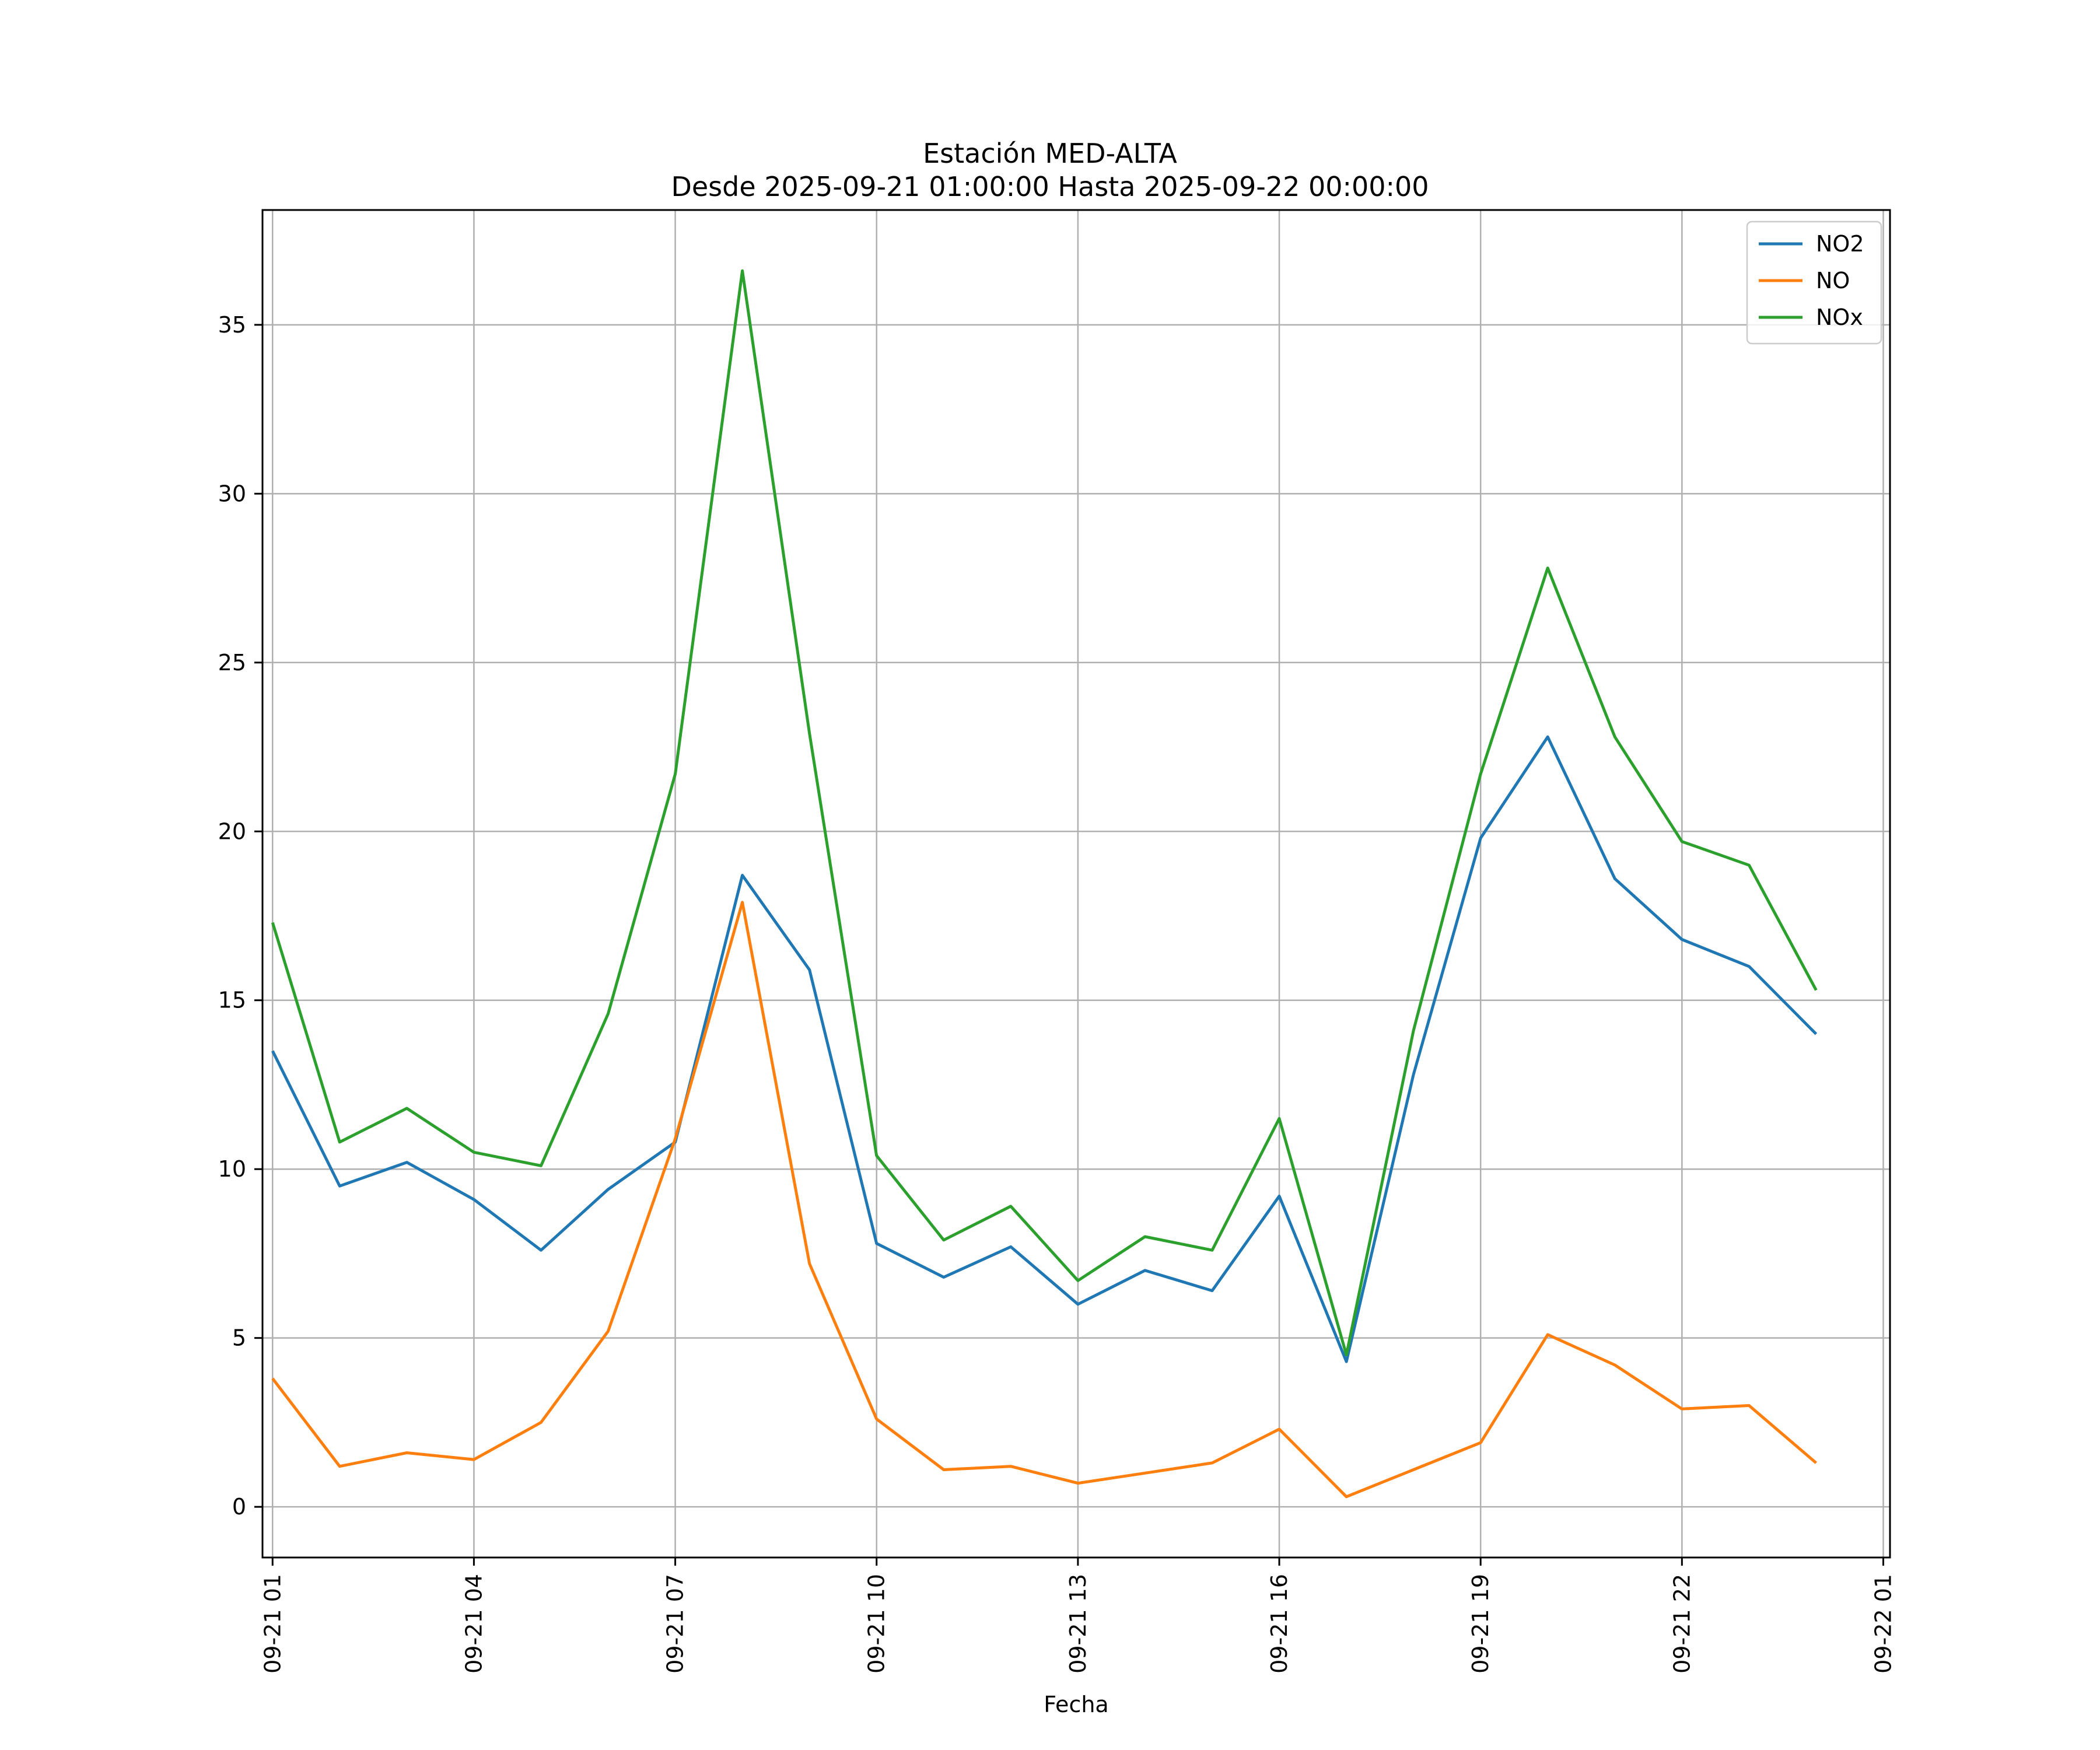  What do you see at coordinates (232, 1169) in the screenshot?
I see `y-tick-label: 10` at bounding box center [232, 1169].